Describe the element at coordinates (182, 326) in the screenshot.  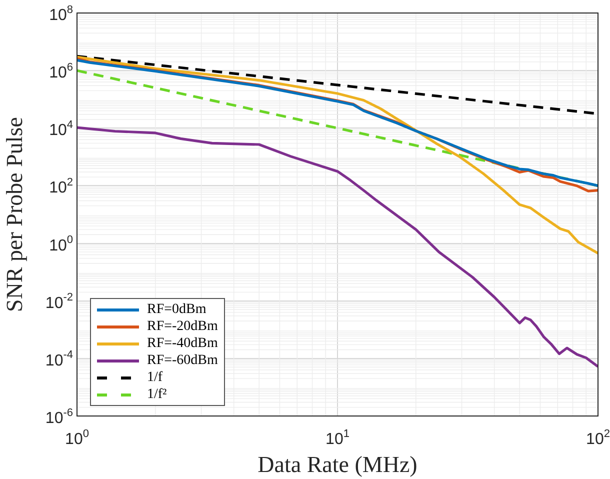
I see `legend-label: RF=-20dBm` at that location.